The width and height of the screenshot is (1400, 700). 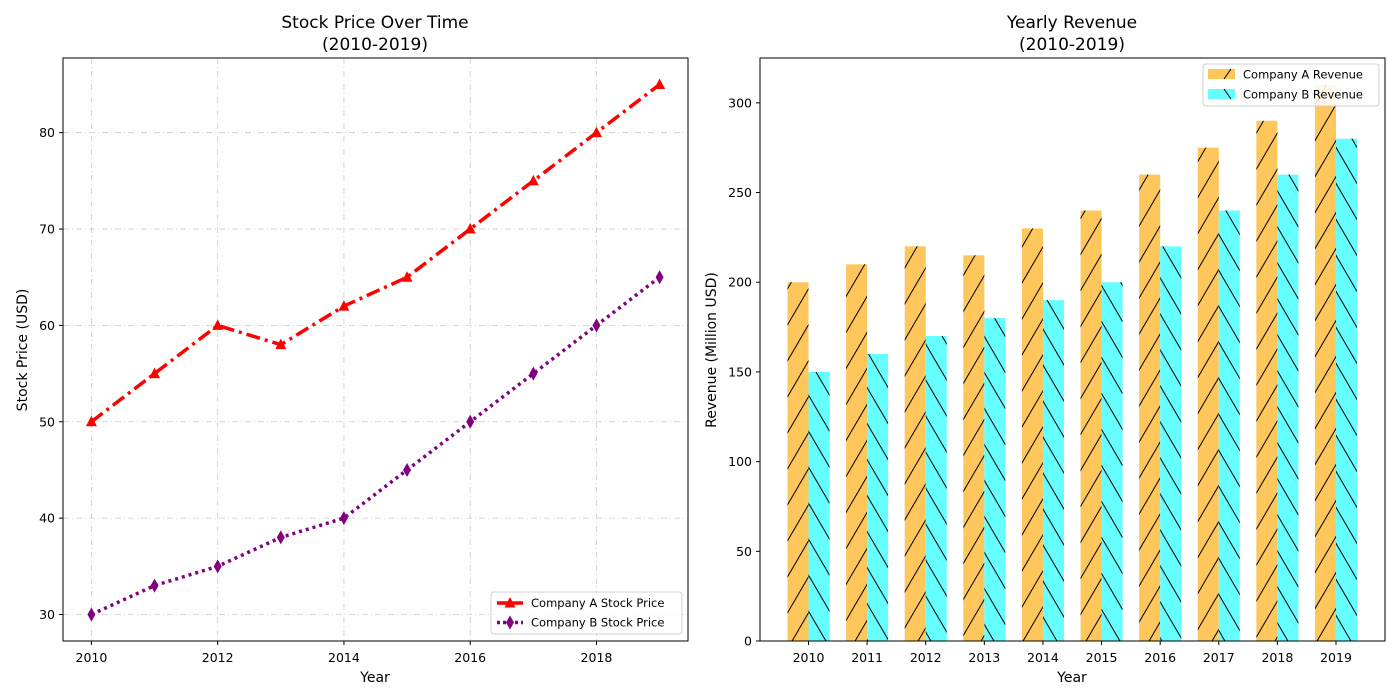 I want to click on x-tick-label: 2018, so click(x=597, y=657).